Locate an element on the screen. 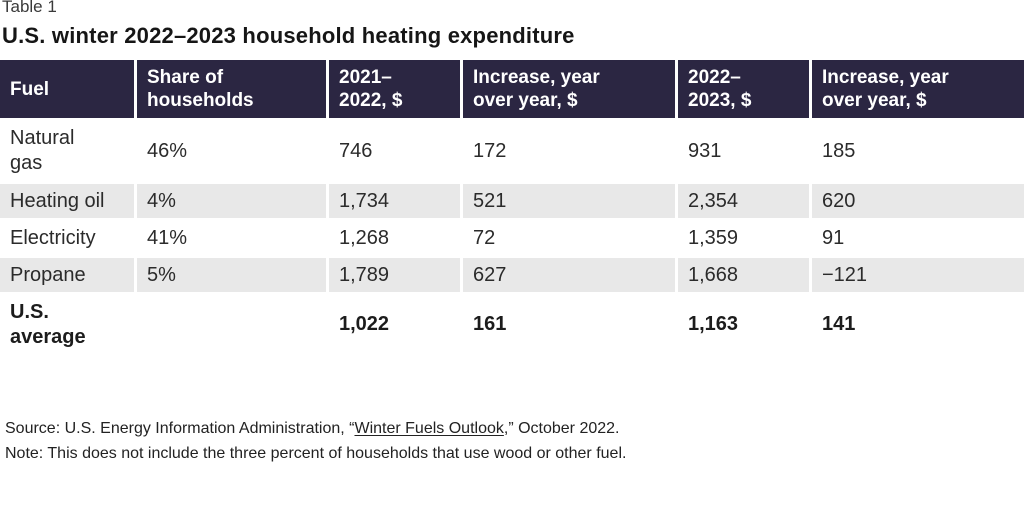 Image resolution: width=1024 pixels, height=512 pixels. column-header-2021-2022: 2021– 2022, $ is located at coordinates (396, 90).